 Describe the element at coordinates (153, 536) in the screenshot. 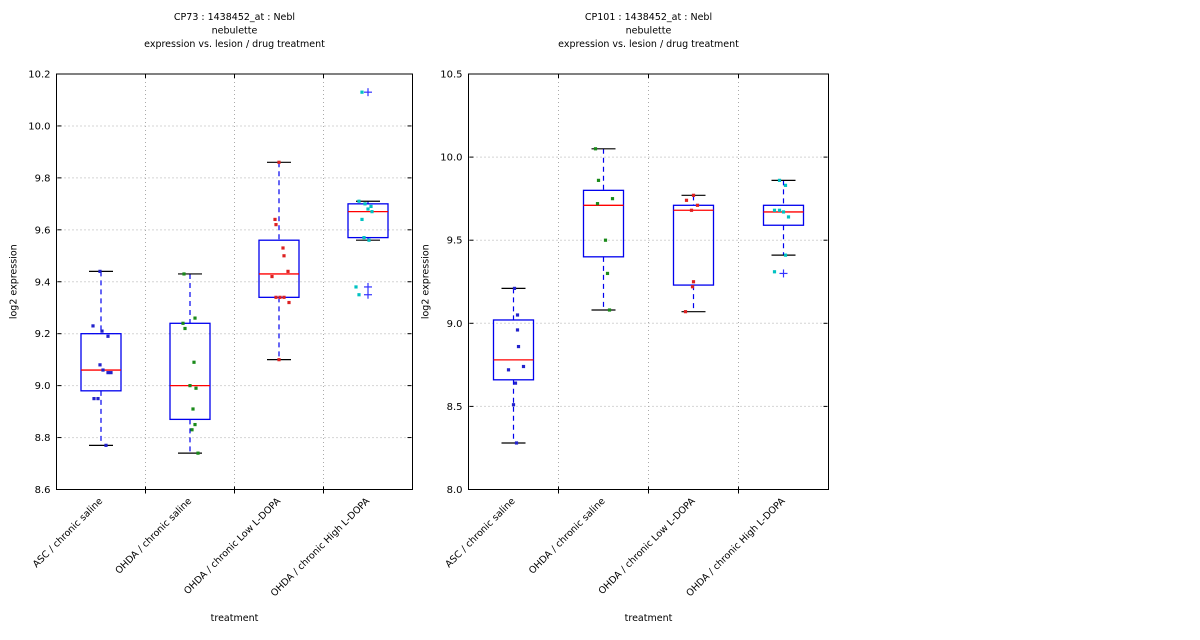

I see `x-category-label: OHDA / chronic saline` at that location.